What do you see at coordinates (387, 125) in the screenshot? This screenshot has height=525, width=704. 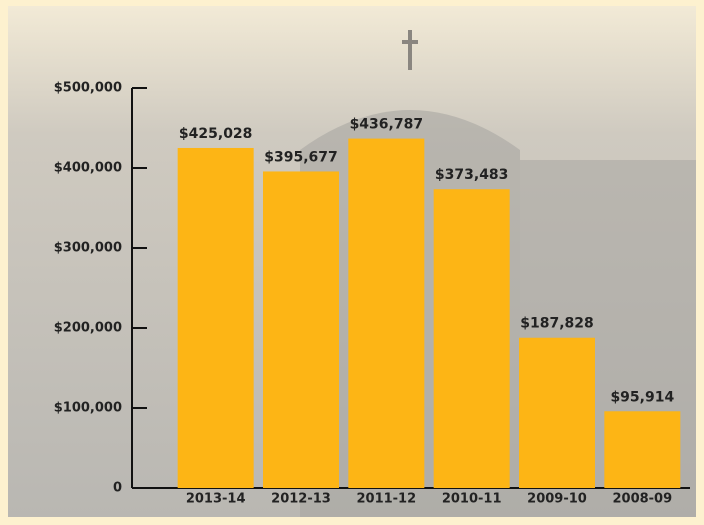 I see `value-label: $436,787` at bounding box center [387, 125].